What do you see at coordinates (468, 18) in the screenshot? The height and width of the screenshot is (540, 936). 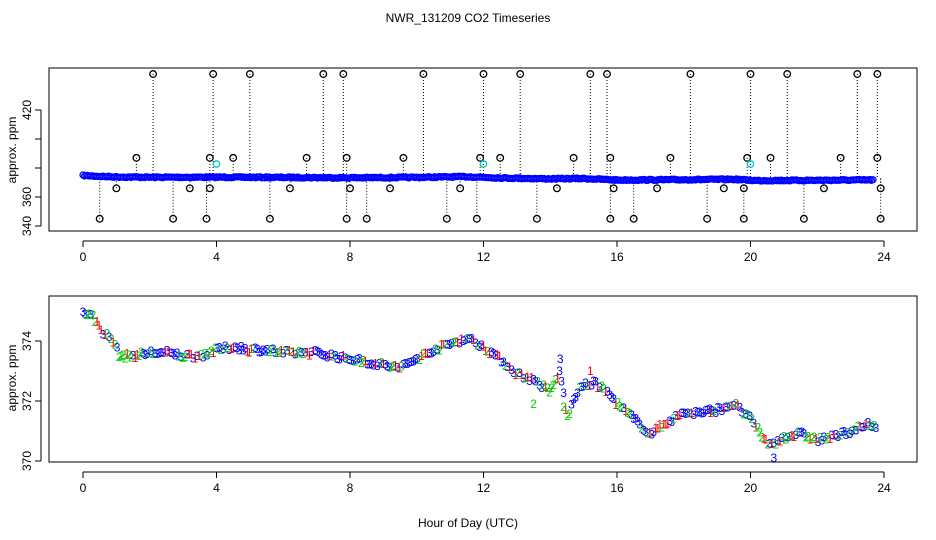 I see `chart-title: NWR_131209 CO2 Timeseries` at bounding box center [468, 18].